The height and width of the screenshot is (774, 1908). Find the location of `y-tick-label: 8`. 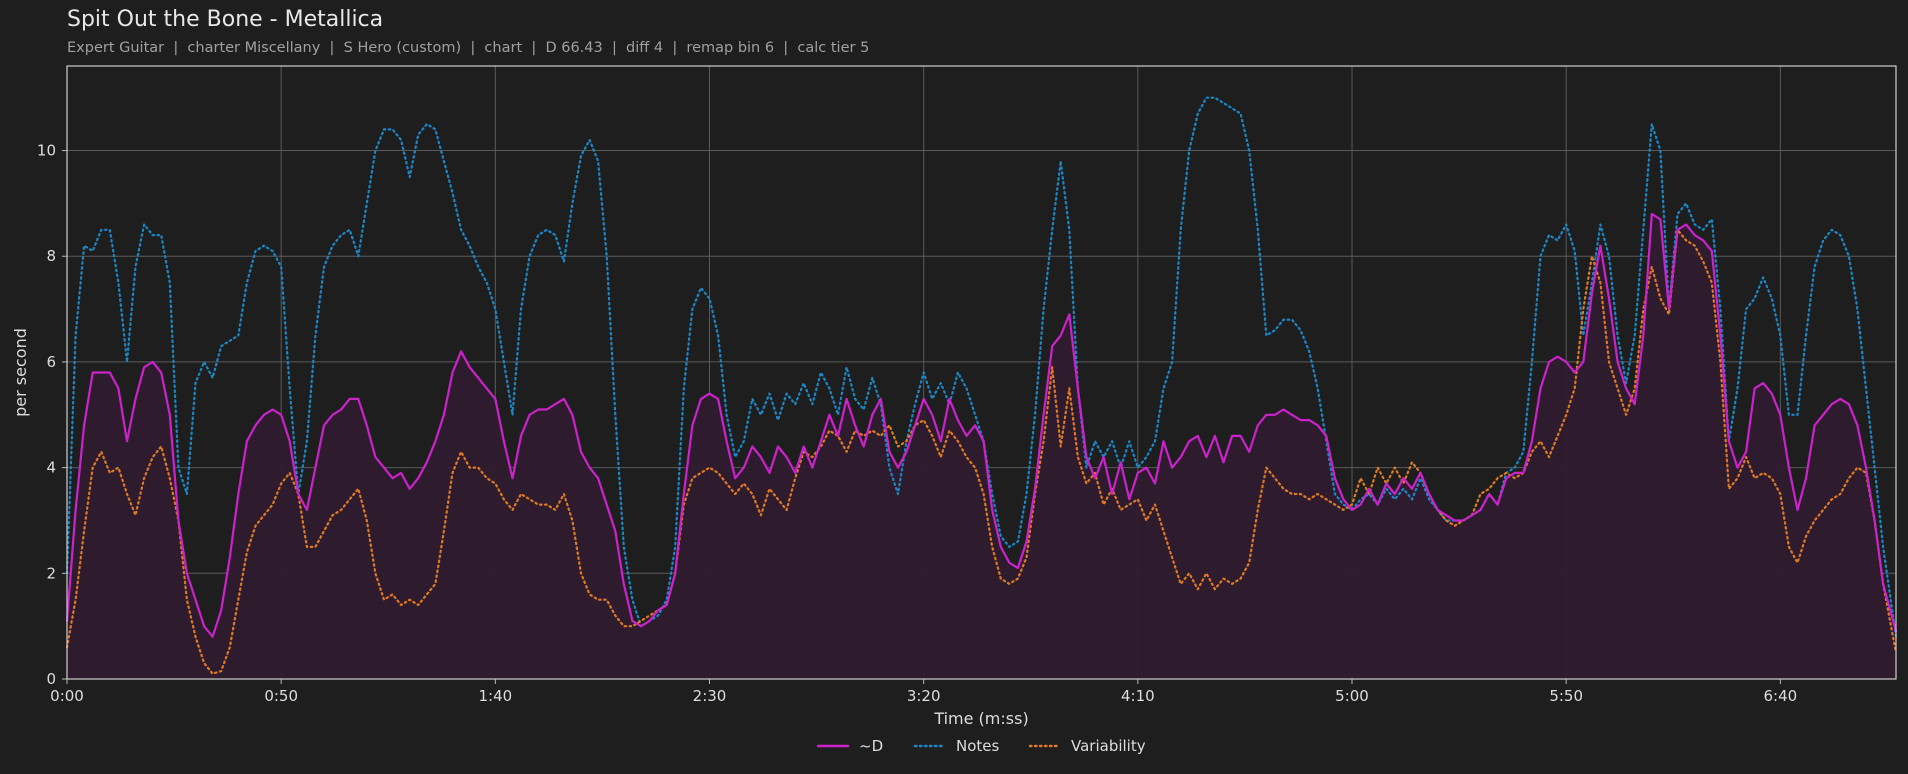

y-tick-label: 8 is located at coordinates (51, 256).